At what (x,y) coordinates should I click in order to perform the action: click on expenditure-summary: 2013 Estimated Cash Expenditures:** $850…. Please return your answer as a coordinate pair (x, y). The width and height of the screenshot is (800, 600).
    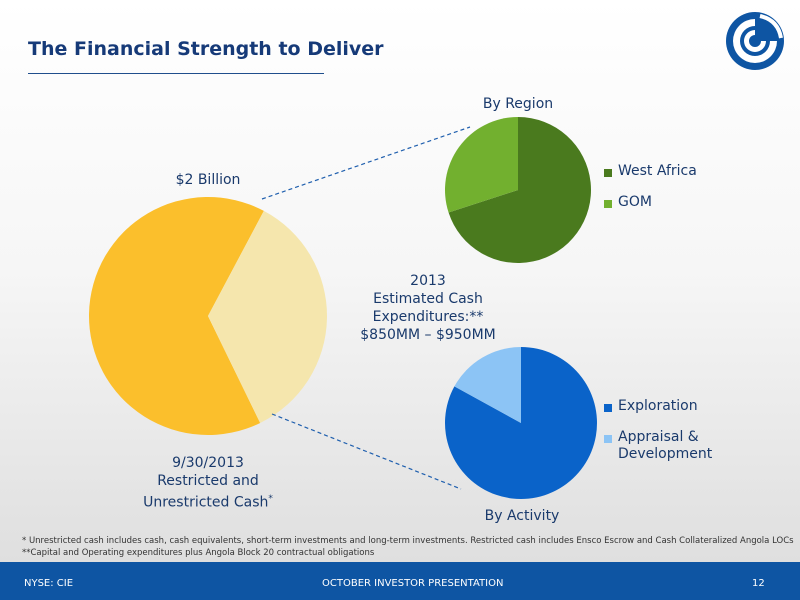
    Looking at the image, I should click on (428, 308).